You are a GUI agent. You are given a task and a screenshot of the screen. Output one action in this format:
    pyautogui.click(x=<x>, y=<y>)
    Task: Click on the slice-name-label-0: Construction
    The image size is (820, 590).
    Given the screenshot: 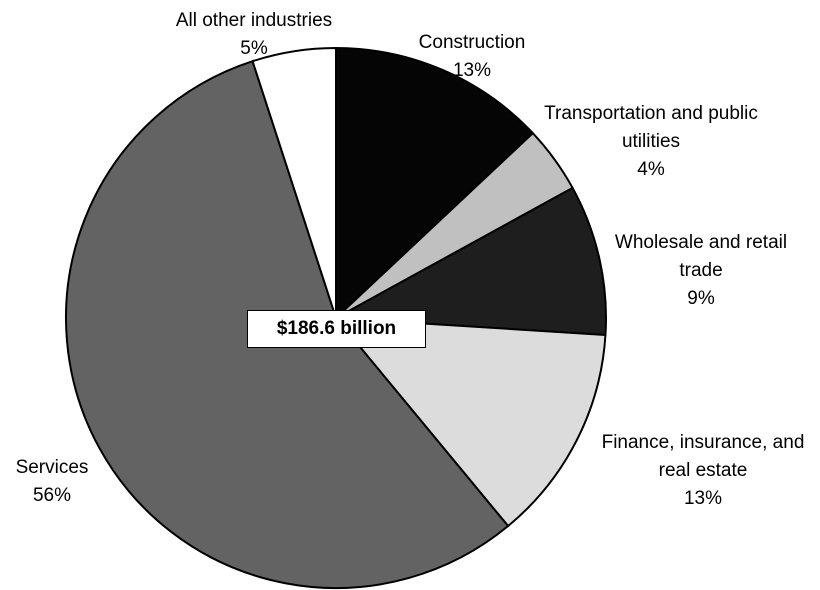 What is the action you would take?
    pyautogui.click(x=472, y=42)
    